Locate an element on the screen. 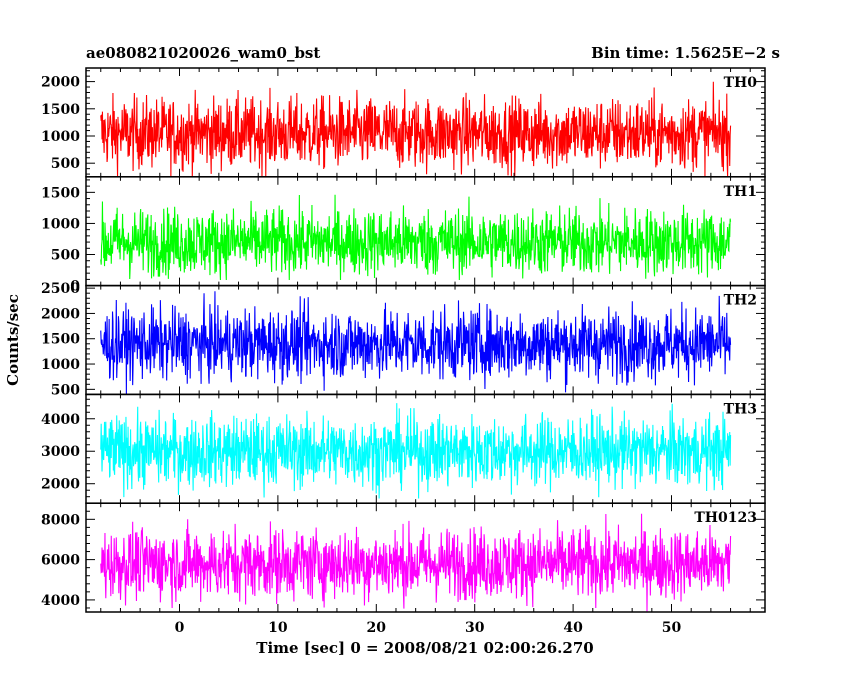  x-axis-label: Time [sec] 0 = 2008/08/21 02:00:26.270 is located at coordinates (425, 648).